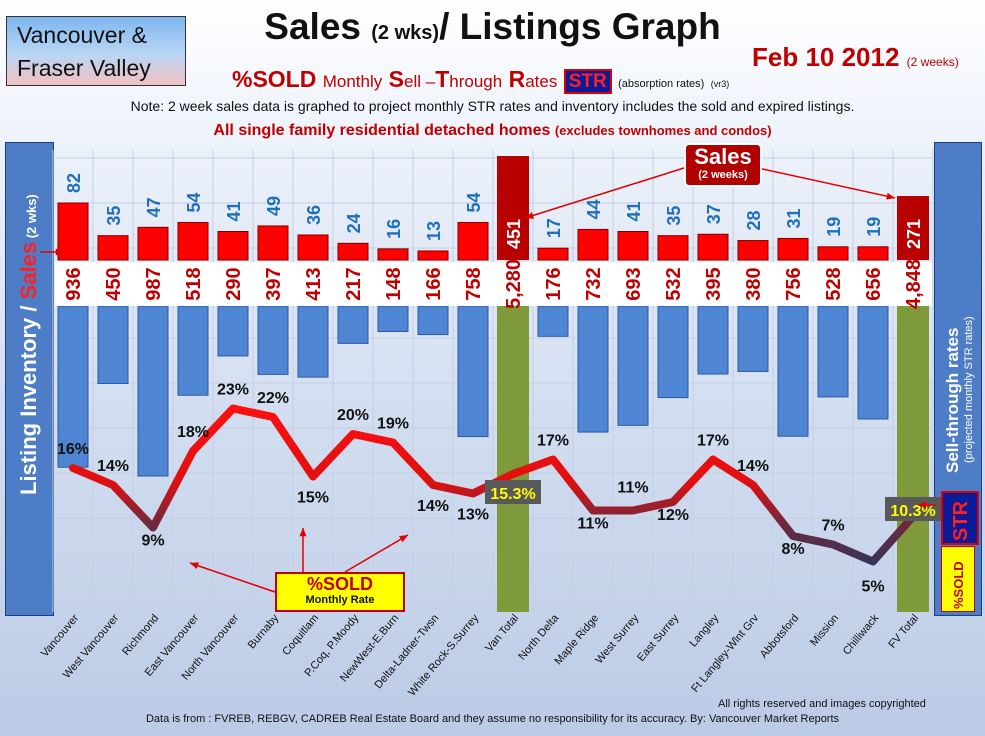 This screenshot has height=736, width=985. I want to click on sales-label: 271, so click(914, 234).